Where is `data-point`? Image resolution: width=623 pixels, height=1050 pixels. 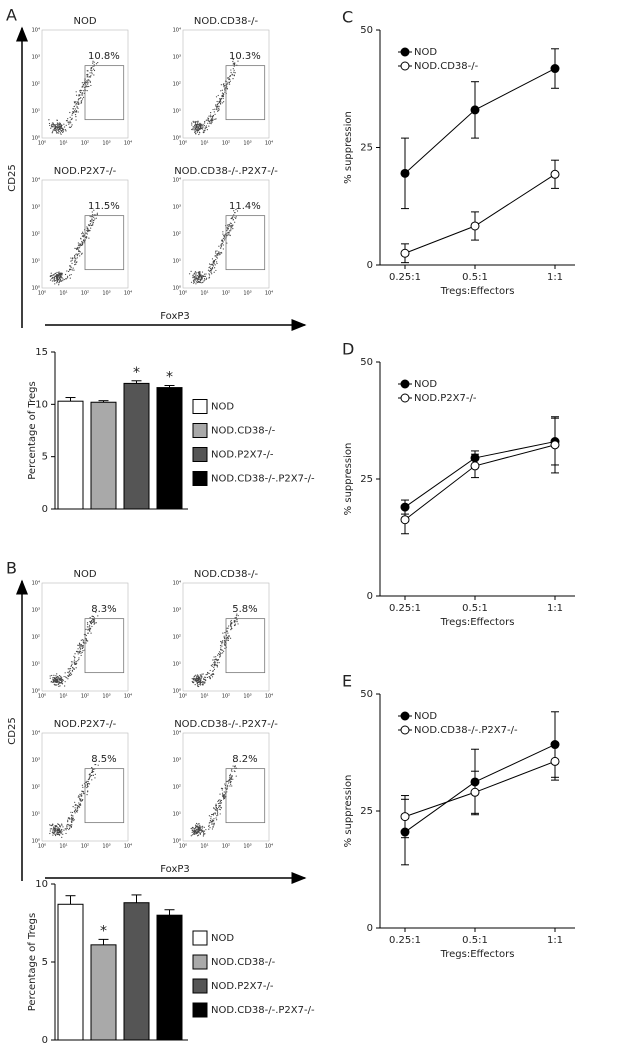 data-point is located at coordinates (475, 466).